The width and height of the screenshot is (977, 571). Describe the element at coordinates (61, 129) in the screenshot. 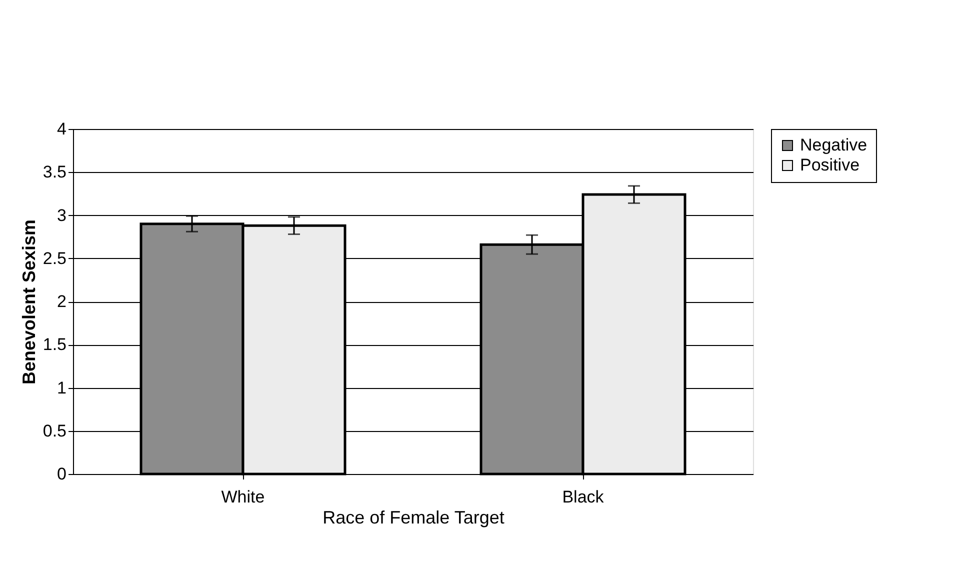

I see `y-tick-label: 4` at that location.